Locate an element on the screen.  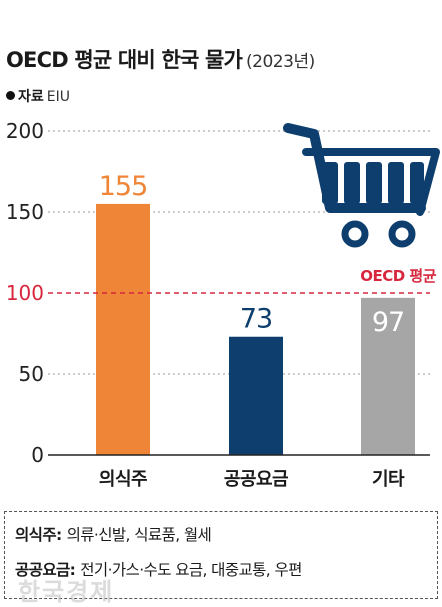
bullet-icon is located at coordinates (10, 95).